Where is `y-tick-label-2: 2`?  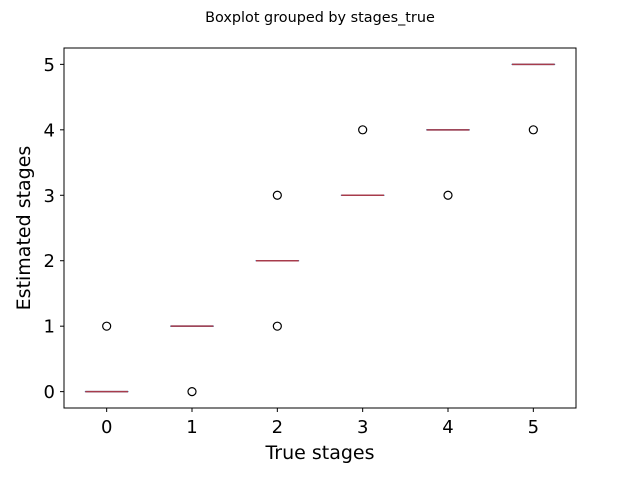 y-tick-label-2: 2 is located at coordinates (49, 261).